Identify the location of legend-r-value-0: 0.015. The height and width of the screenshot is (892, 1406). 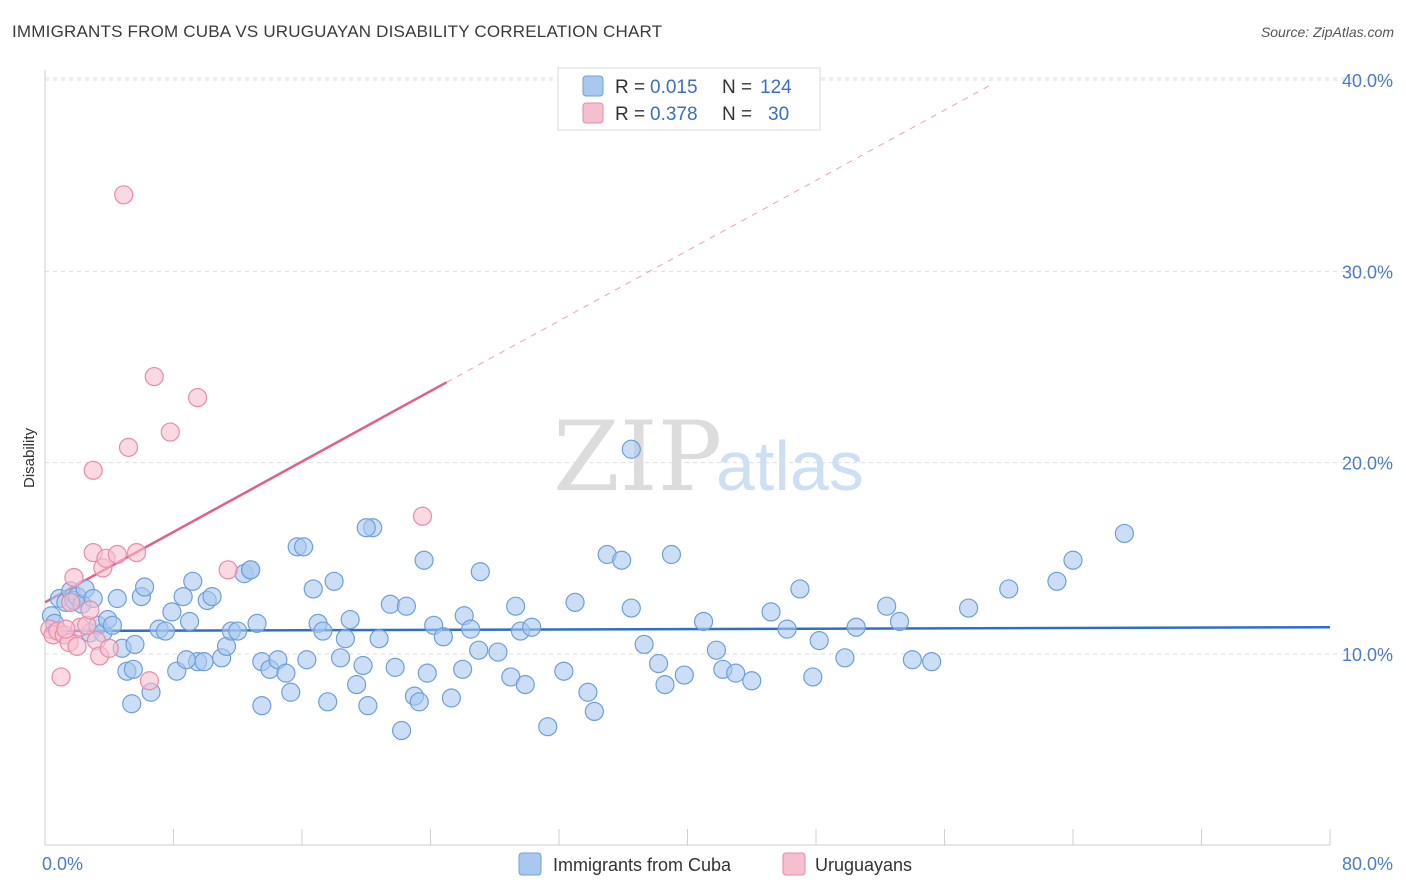
(674, 87).